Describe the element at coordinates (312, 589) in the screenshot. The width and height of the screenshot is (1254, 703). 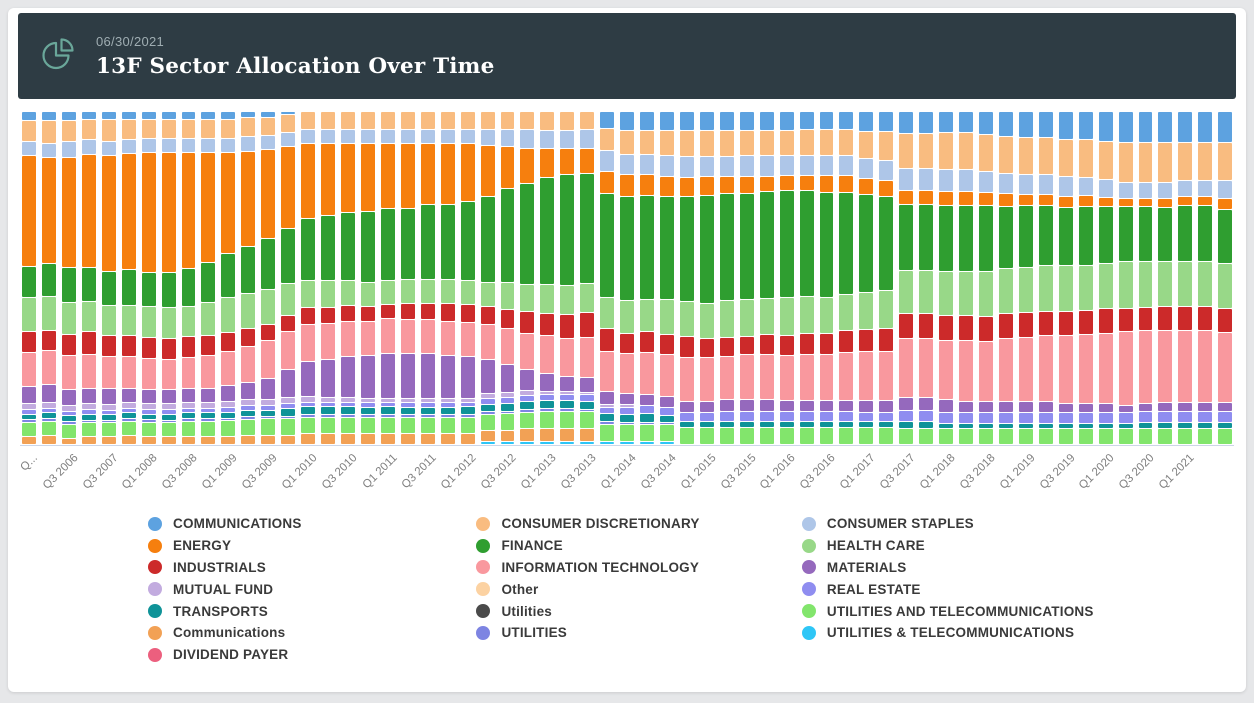
I see `legend-item: MUTUAL FUND` at that location.